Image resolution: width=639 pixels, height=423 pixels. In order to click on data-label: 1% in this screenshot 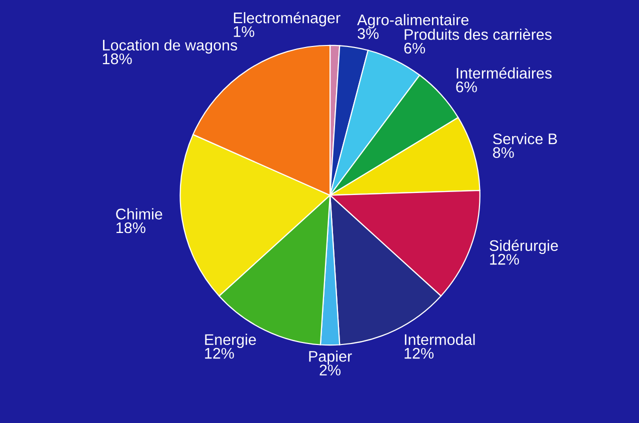, I will do `click(244, 31)`.